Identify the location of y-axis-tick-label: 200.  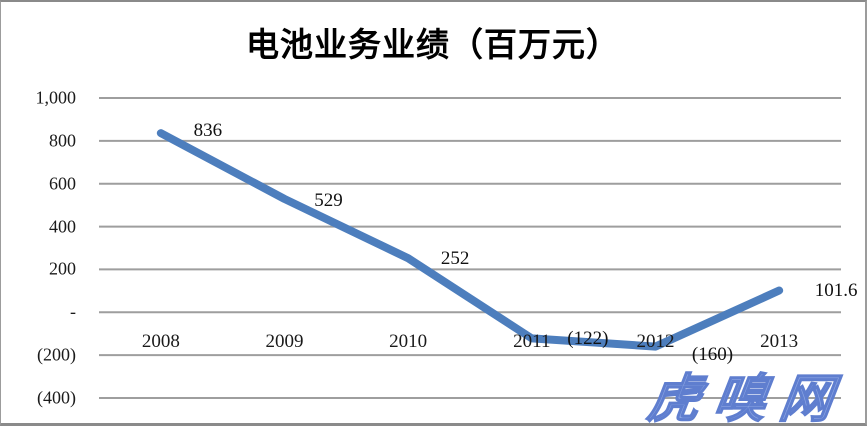
(62, 268).